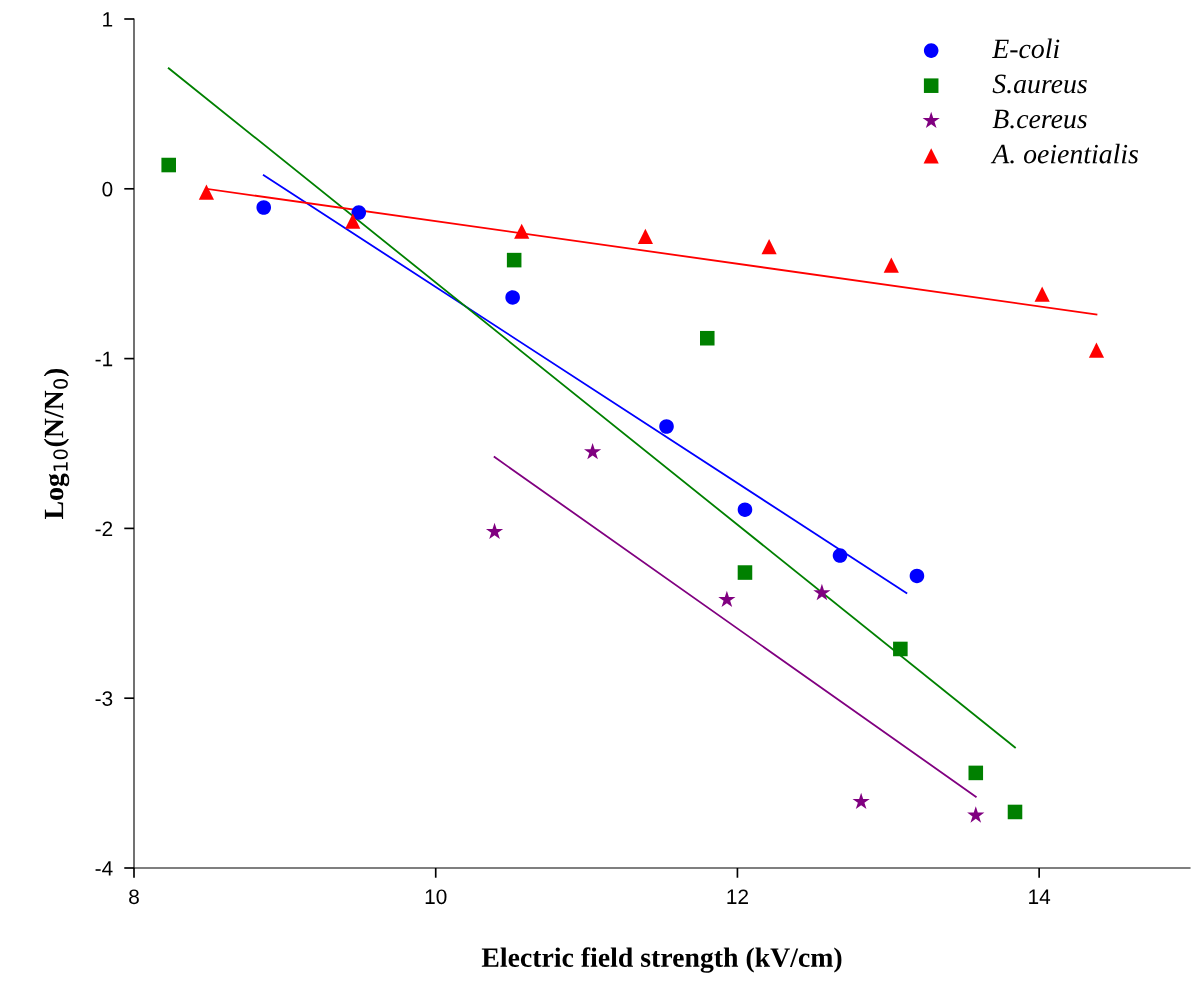 The height and width of the screenshot is (995, 1192). What do you see at coordinates (134, 897) in the screenshot?
I see `x-tick-label: 8` at bounding box center [134, 897].